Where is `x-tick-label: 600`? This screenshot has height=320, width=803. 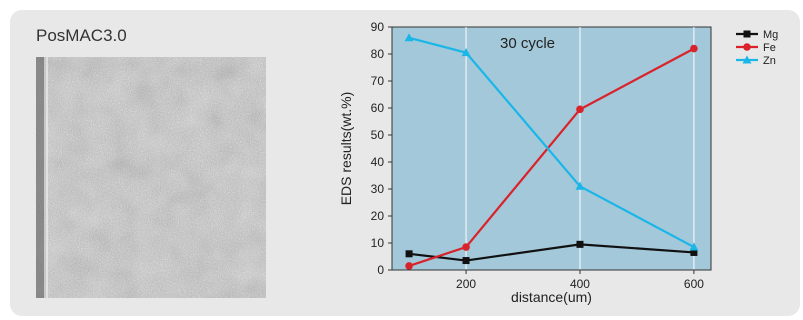
x-tick-label: 600 is located at coordinates (694, 284).